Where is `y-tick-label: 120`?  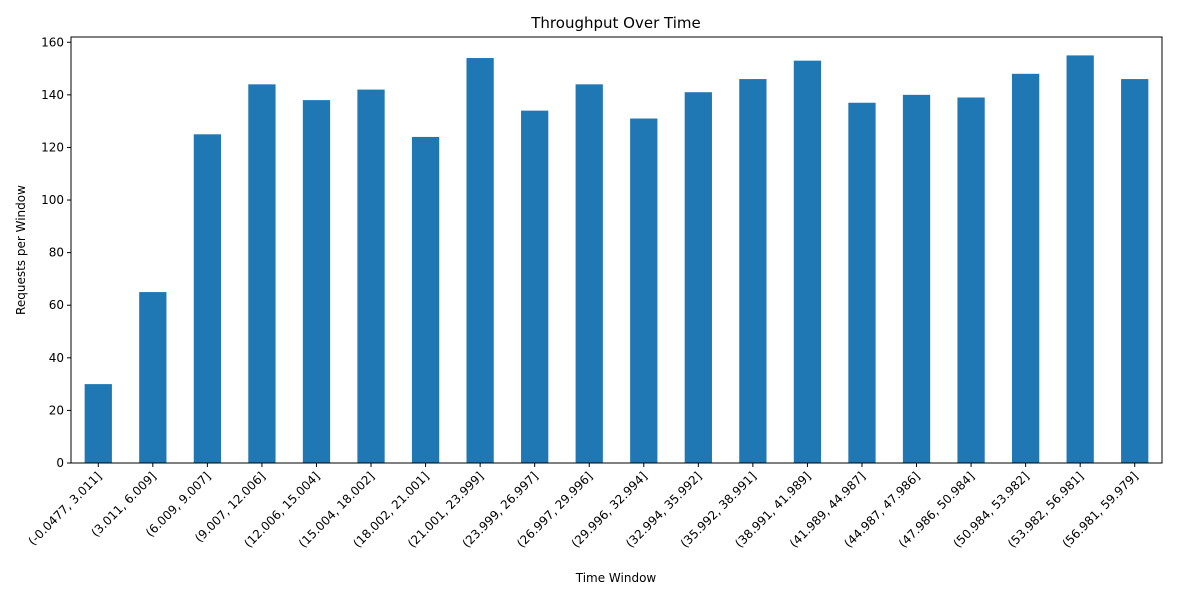
y-tick-label: 120 is located at coordinates (52, 147).